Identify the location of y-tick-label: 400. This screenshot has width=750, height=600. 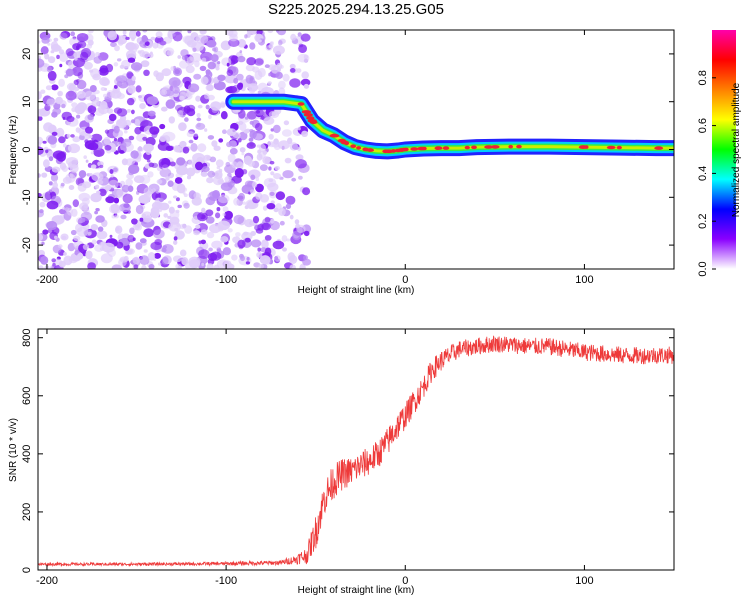
(27, 454).